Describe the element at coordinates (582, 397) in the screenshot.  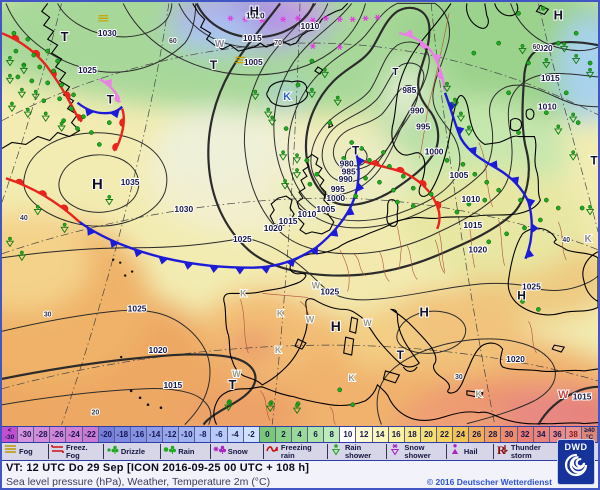
I see `pressure-label: 1015` at that location.